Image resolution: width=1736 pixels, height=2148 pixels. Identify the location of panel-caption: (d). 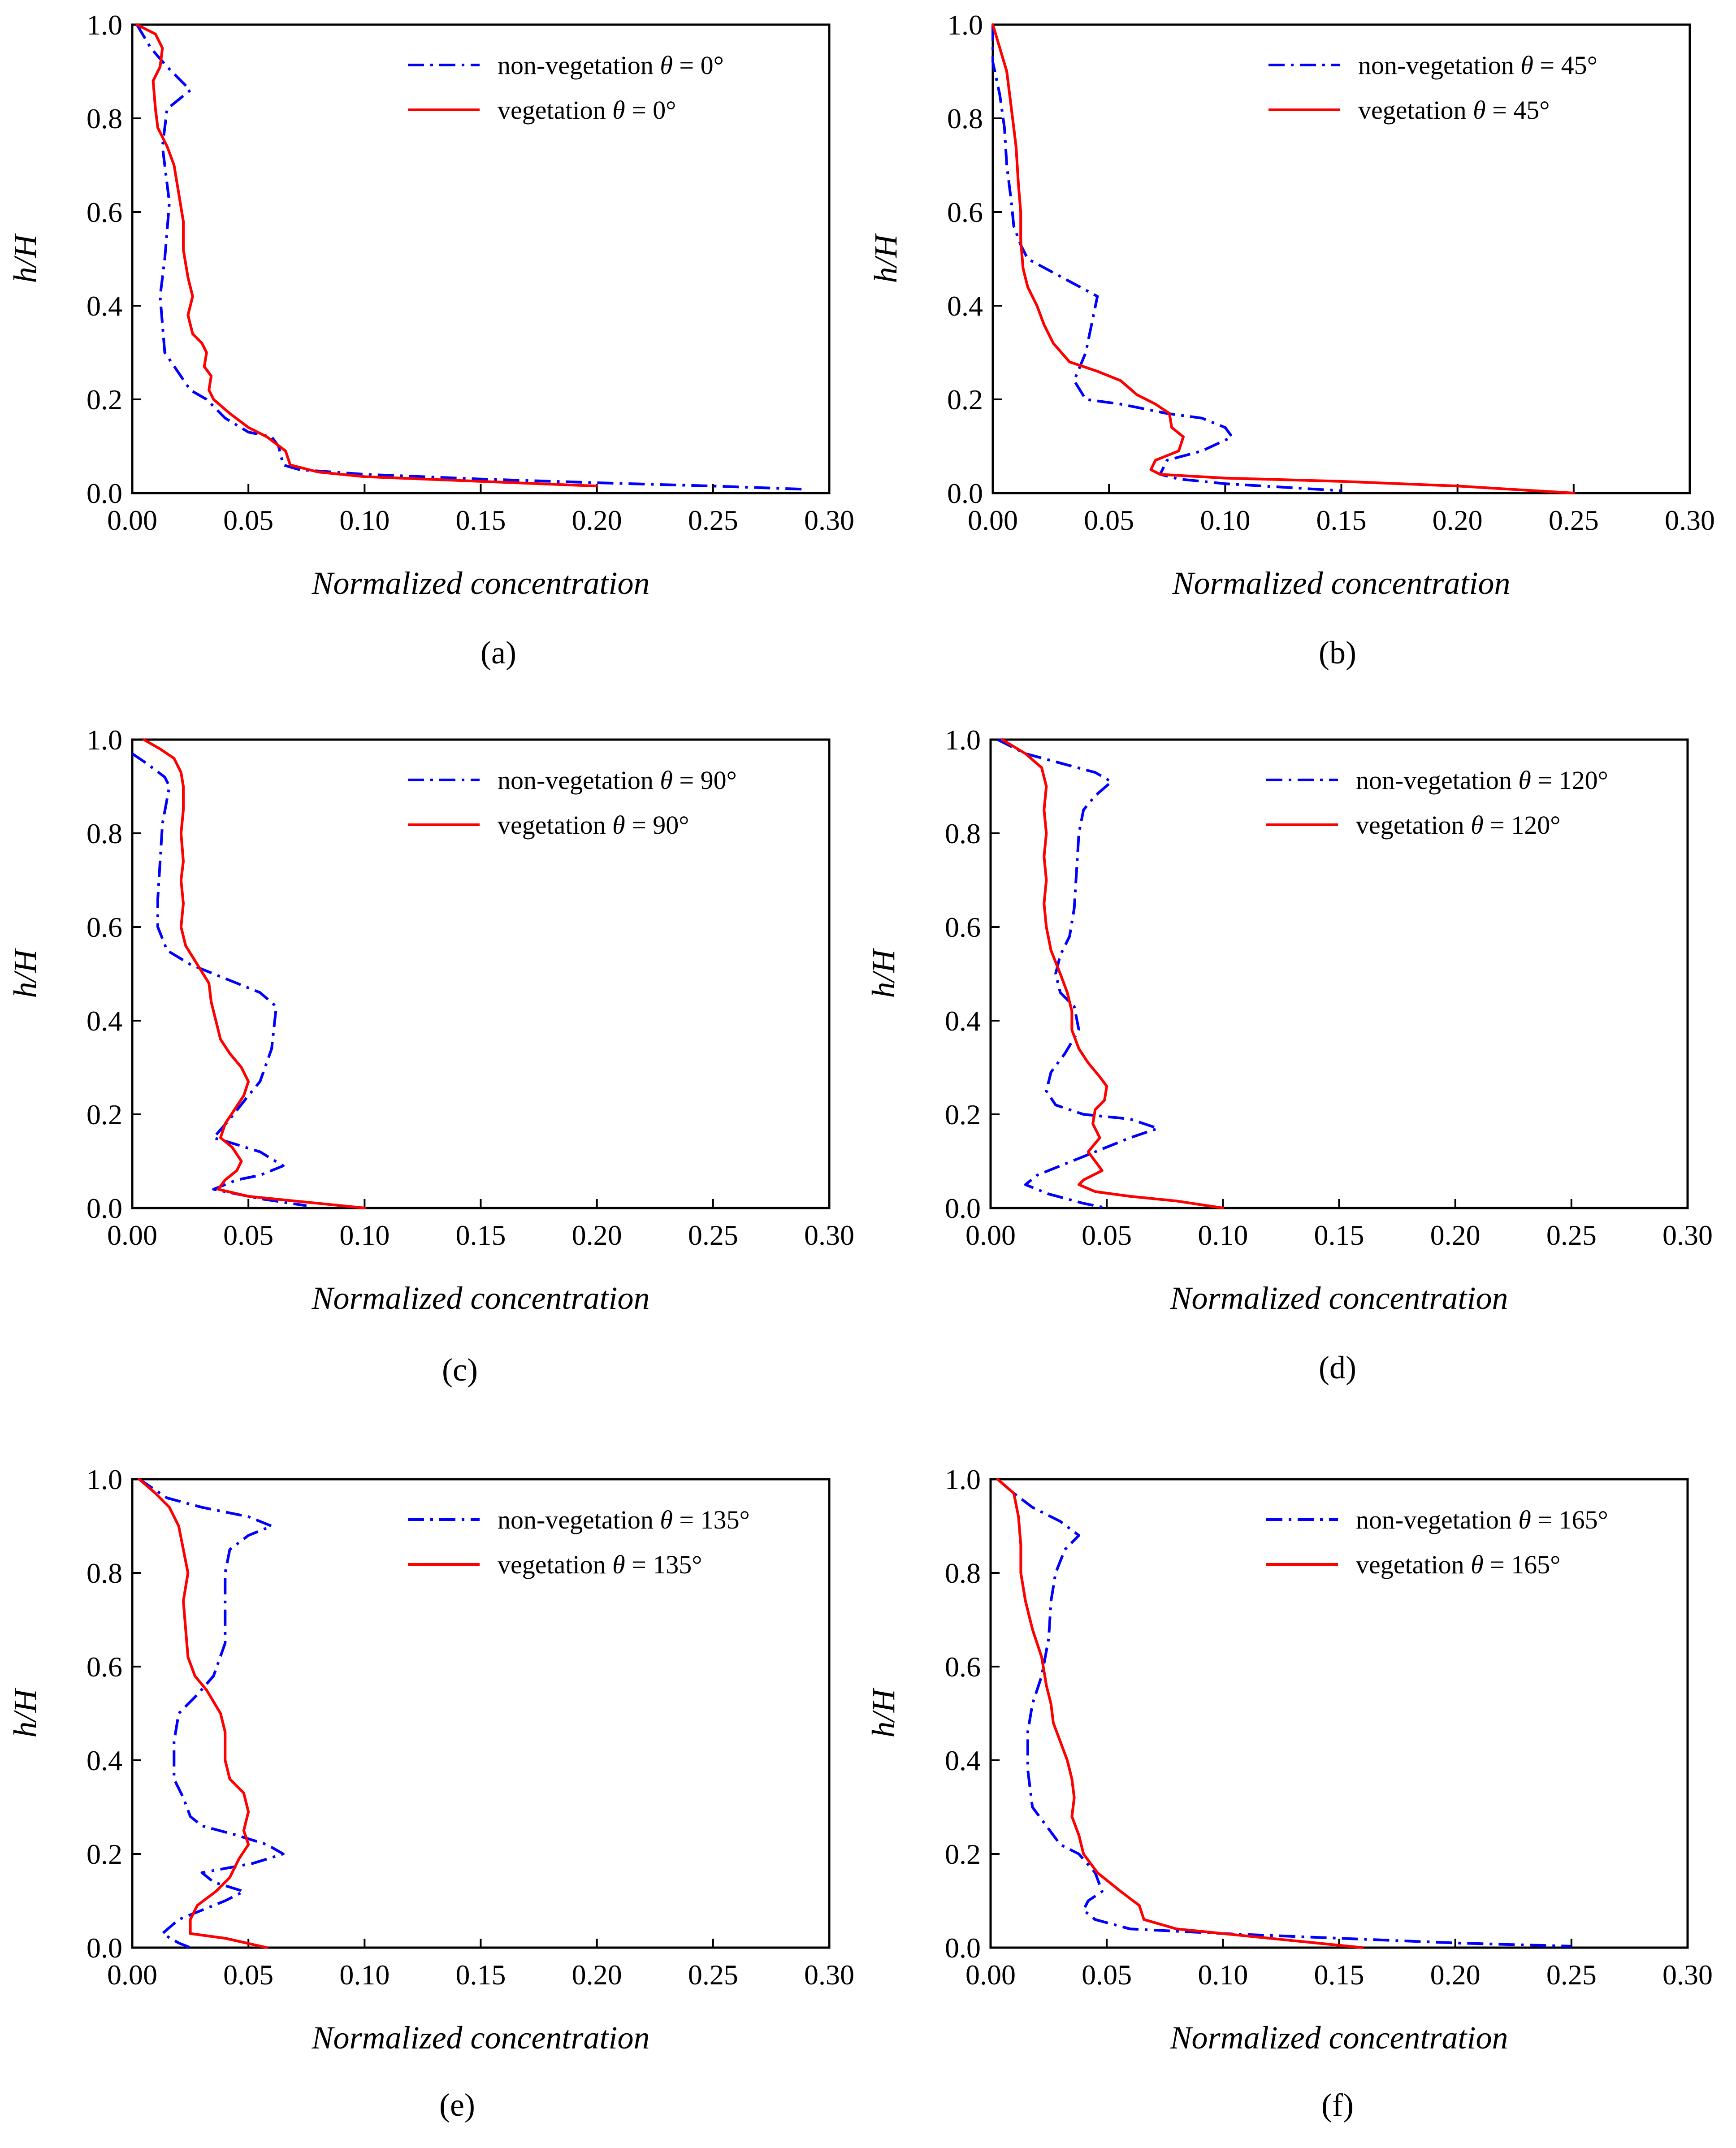
(1337, 1368).